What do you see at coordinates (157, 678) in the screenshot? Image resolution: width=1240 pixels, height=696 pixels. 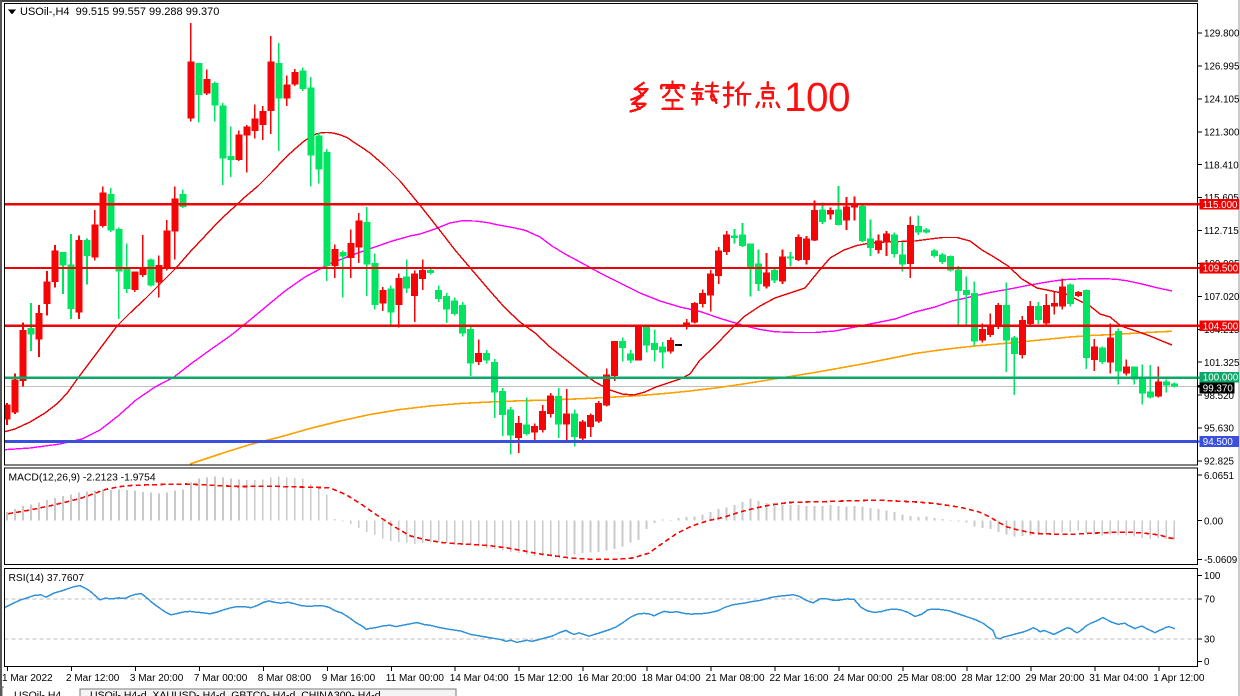 I see `svg-text: 3 Mar 20:00` at bounding box center [157, 678].